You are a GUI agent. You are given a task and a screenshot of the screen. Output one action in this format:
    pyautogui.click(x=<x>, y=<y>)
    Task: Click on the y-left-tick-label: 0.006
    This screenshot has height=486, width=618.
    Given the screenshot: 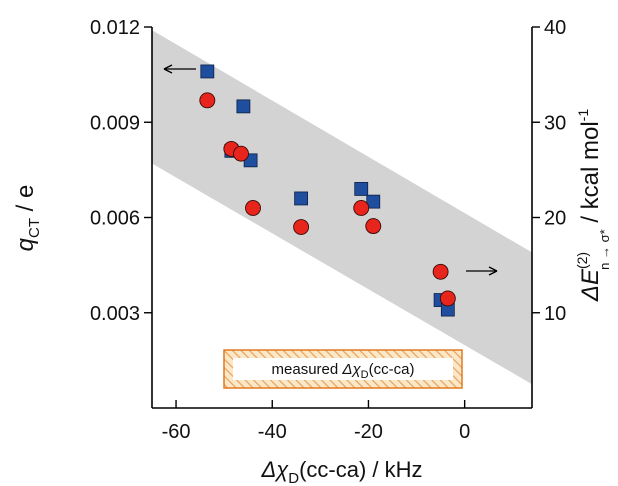 What is the action you would take?
    pyautogui.click(x=115, y=219)
    